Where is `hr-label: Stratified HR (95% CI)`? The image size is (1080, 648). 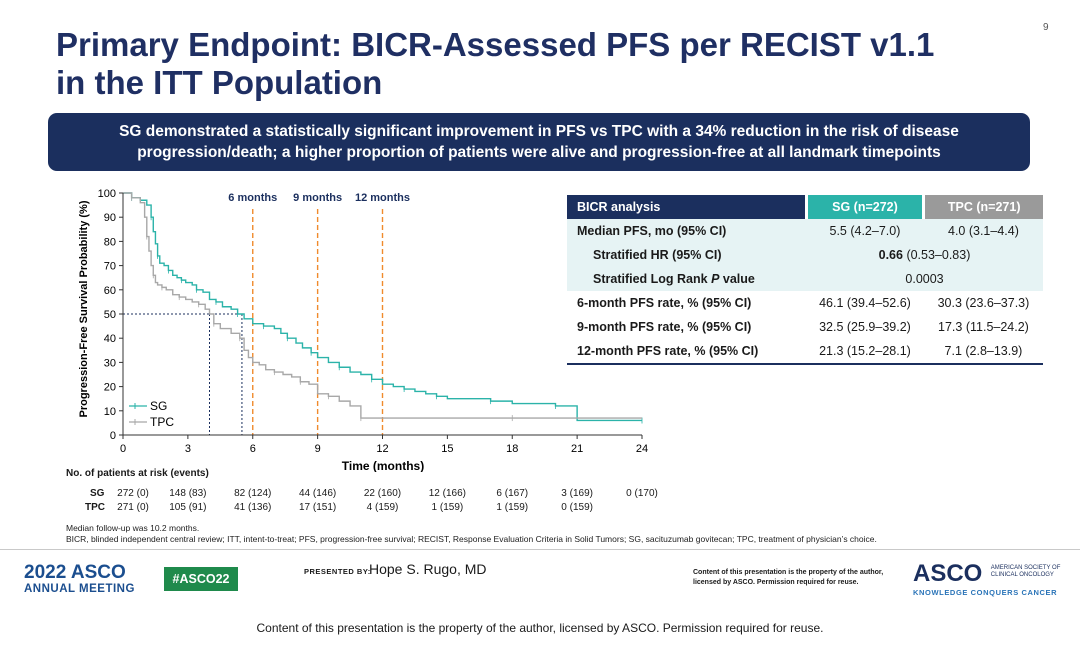 hr-label: Stratified HR (95% CI) is located at coordinates (687, 255).